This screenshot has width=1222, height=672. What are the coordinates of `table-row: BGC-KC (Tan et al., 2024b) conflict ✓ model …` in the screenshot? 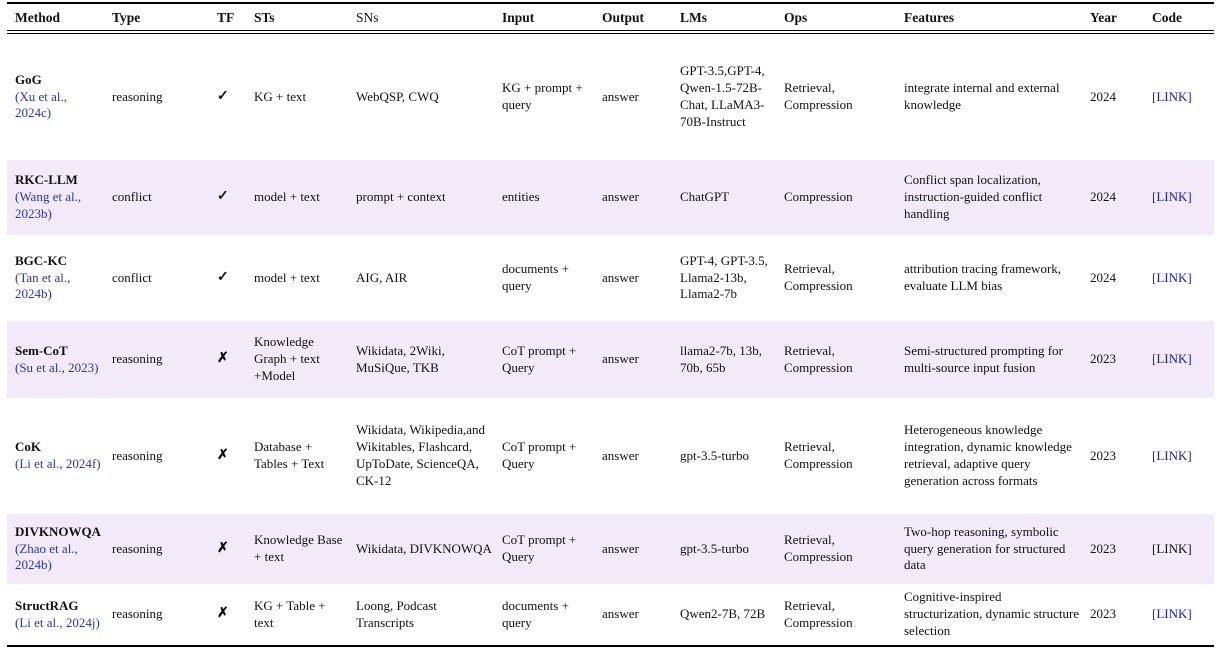 It's located at (610, 278).